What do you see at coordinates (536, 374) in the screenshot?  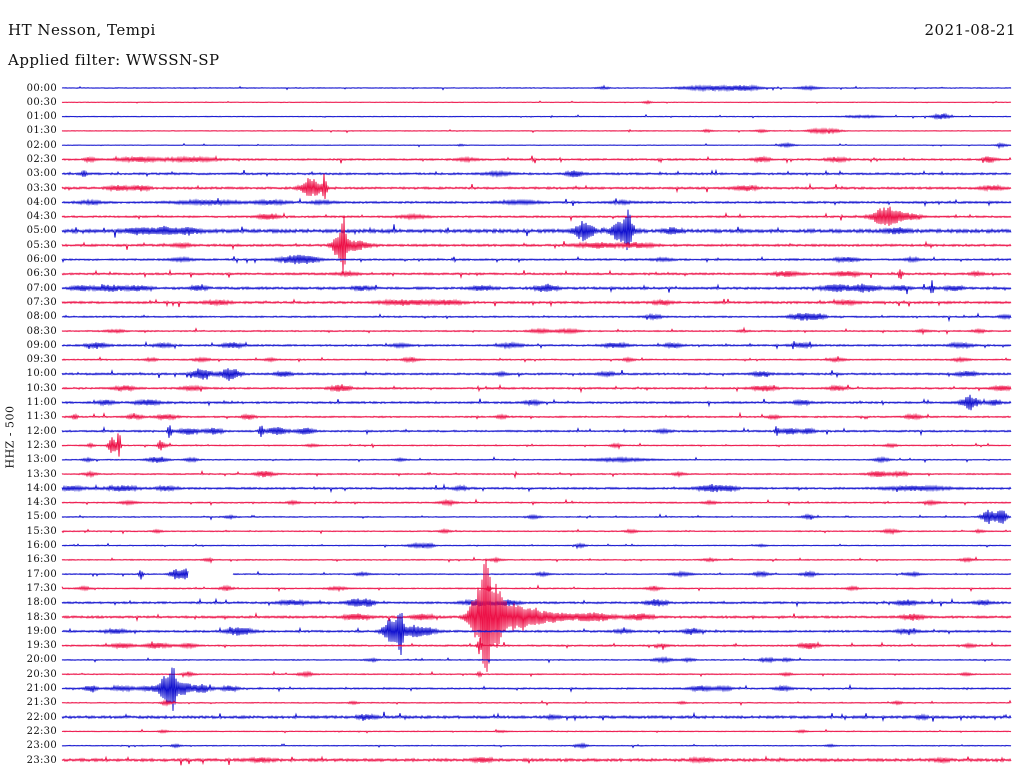 I see `trace-row-10:00` at bounding box center [536, 374].